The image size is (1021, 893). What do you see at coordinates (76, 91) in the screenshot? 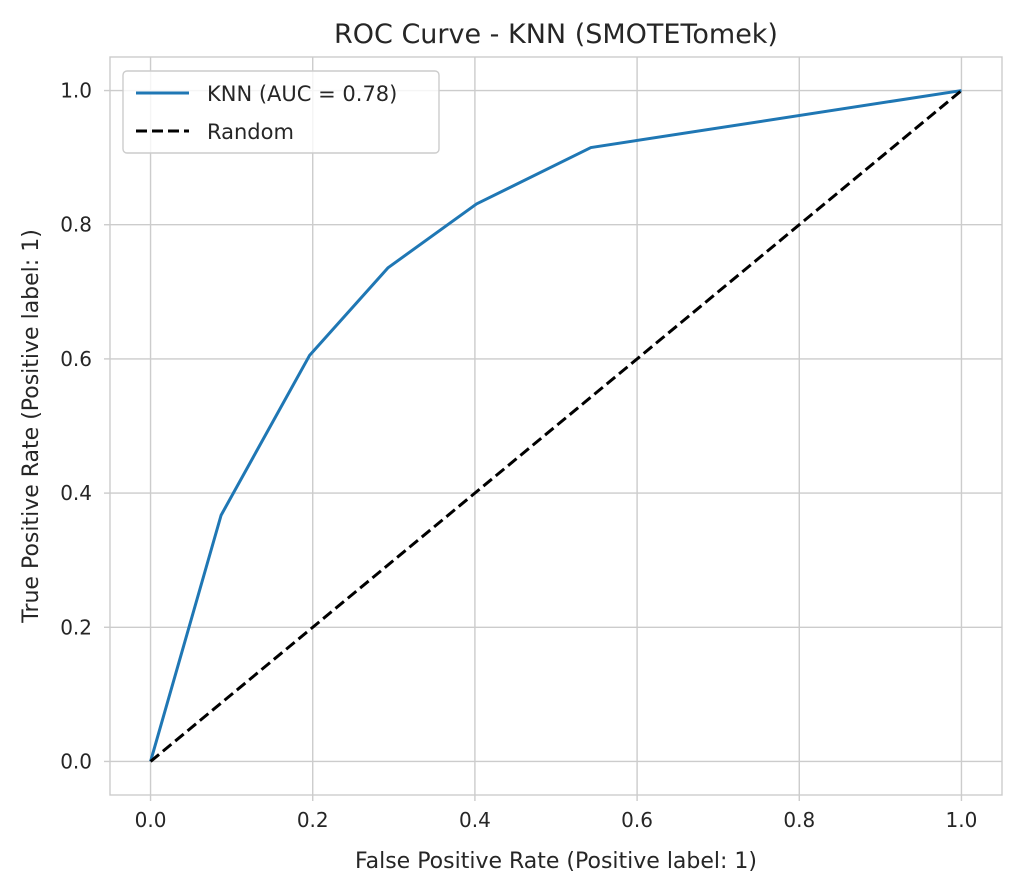
I see `y-tick-label: 1.0` at bounding box center [76, 91].